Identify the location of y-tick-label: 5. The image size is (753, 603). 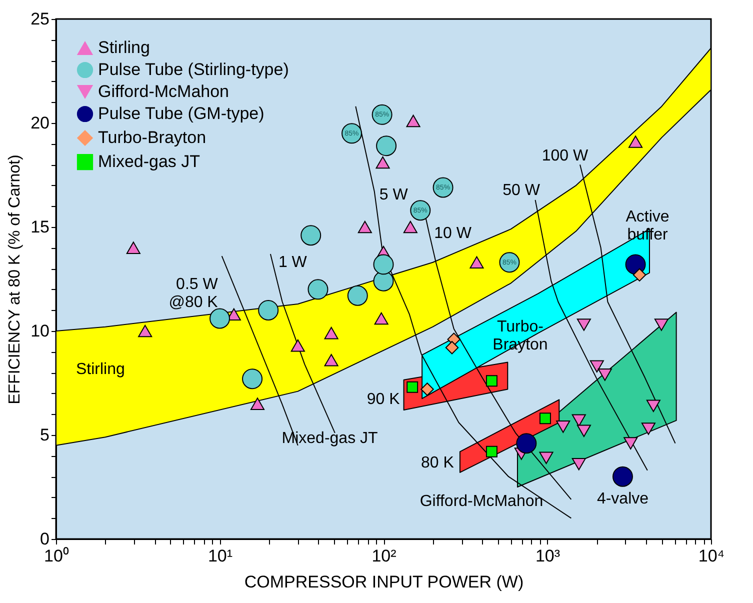
(45, 435).